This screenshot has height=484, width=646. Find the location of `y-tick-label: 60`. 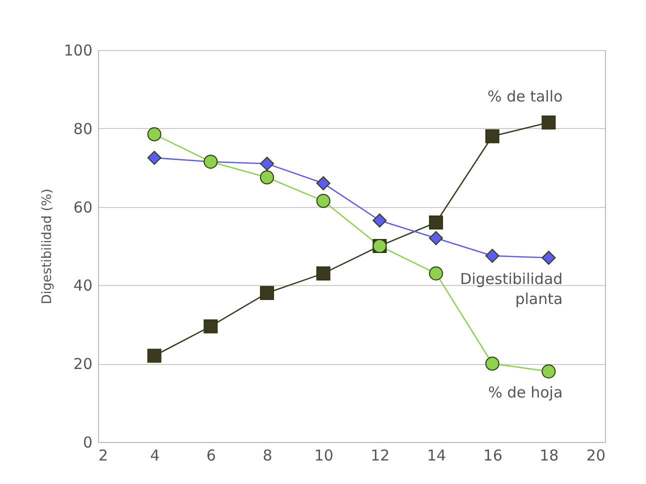

y-tick-label: 60 is located at coordinates (82, 207).